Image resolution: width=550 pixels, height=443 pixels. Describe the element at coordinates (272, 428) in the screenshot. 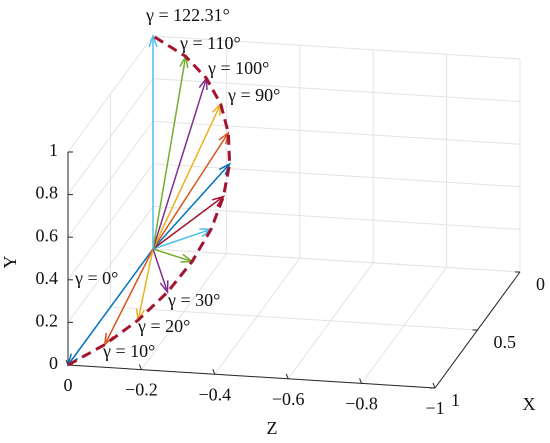

I see `z-axis-label: Z` at that location.